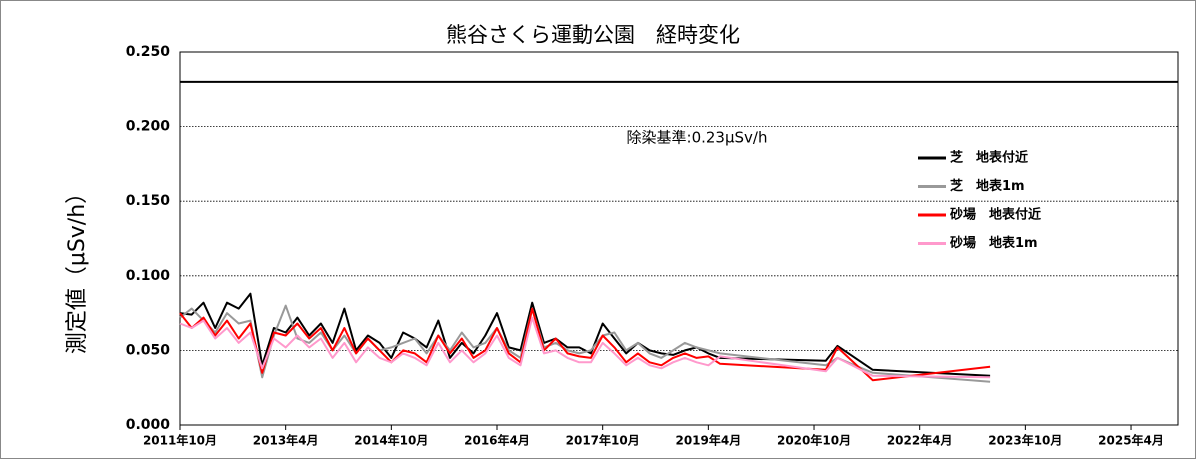 The height and width of the screenshot is (459, 1196). What do you see at coordinates (391, 440) in the screenshot?
I see `x-tick-label: 2014年10月` at bounding box center [391, 440].